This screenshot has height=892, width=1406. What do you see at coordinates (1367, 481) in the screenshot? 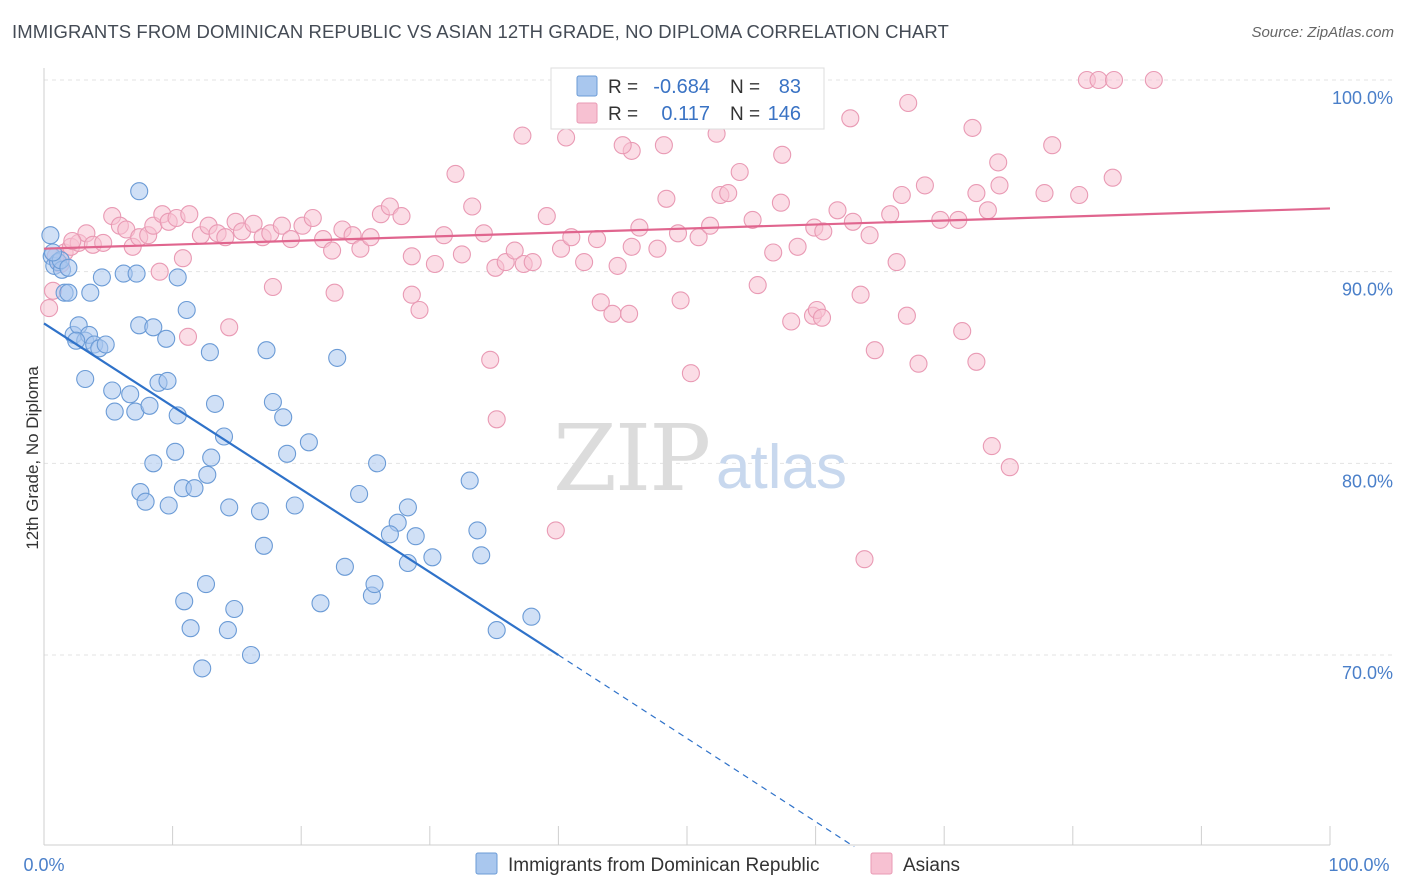
I see `y-tick-label: 80.0%` at bounding box center [1367, 481].